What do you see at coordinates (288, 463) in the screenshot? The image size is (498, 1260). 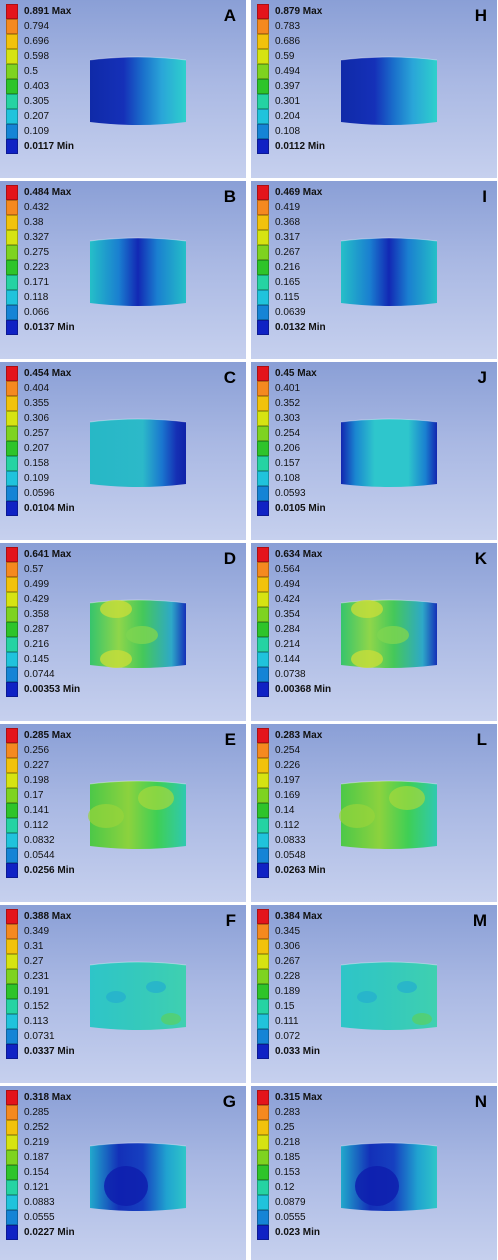 I see `legend-value: 0.157` at bounding box center [288, 463].